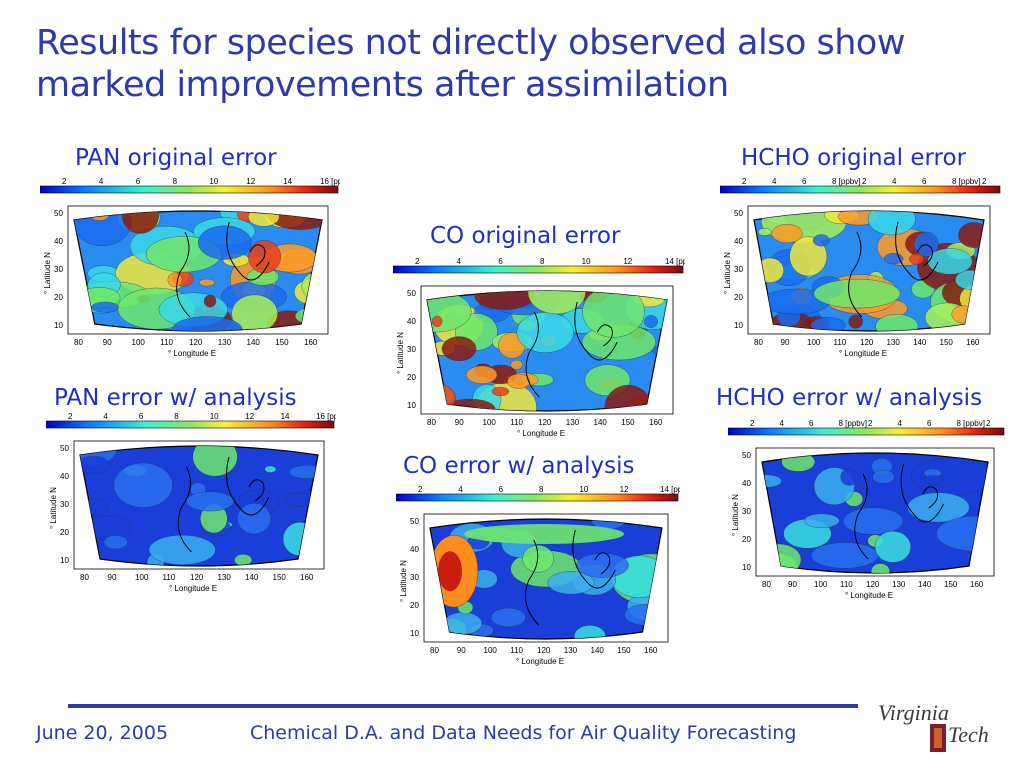 The height and width of the screenshot is (768, 1024). What do you see at coordinates (287, 182) in the screenshot?
I see `colorbar-tick-label: 14` at bounding box center [287, 182].